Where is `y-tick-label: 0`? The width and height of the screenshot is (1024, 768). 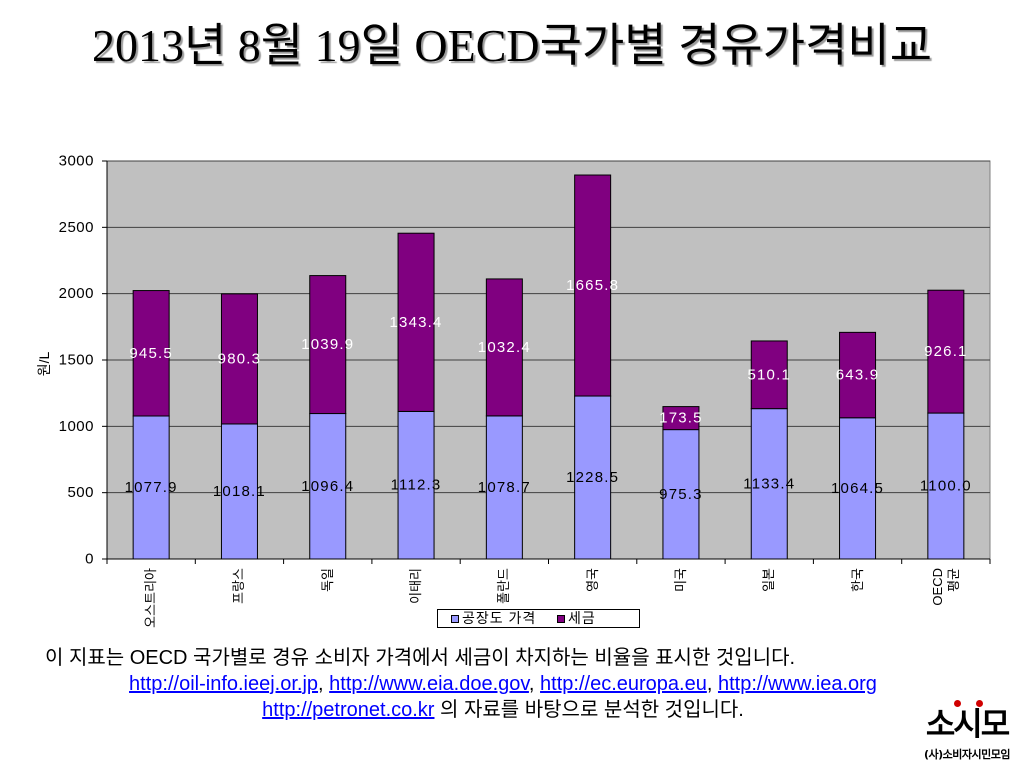
y-tick-label: 0 is located at coordinates (89, 559).